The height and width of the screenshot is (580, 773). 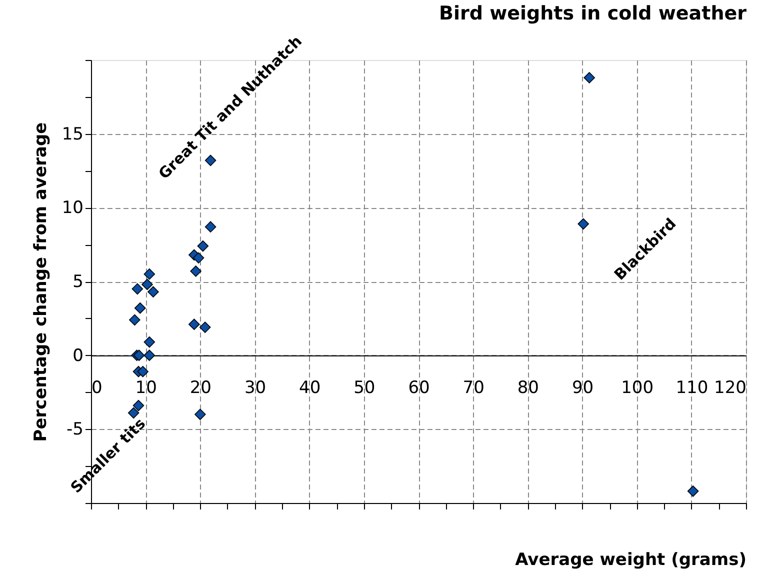 I want to click on x-axis-title: Average weight (grams), so click(x=630, y=560).